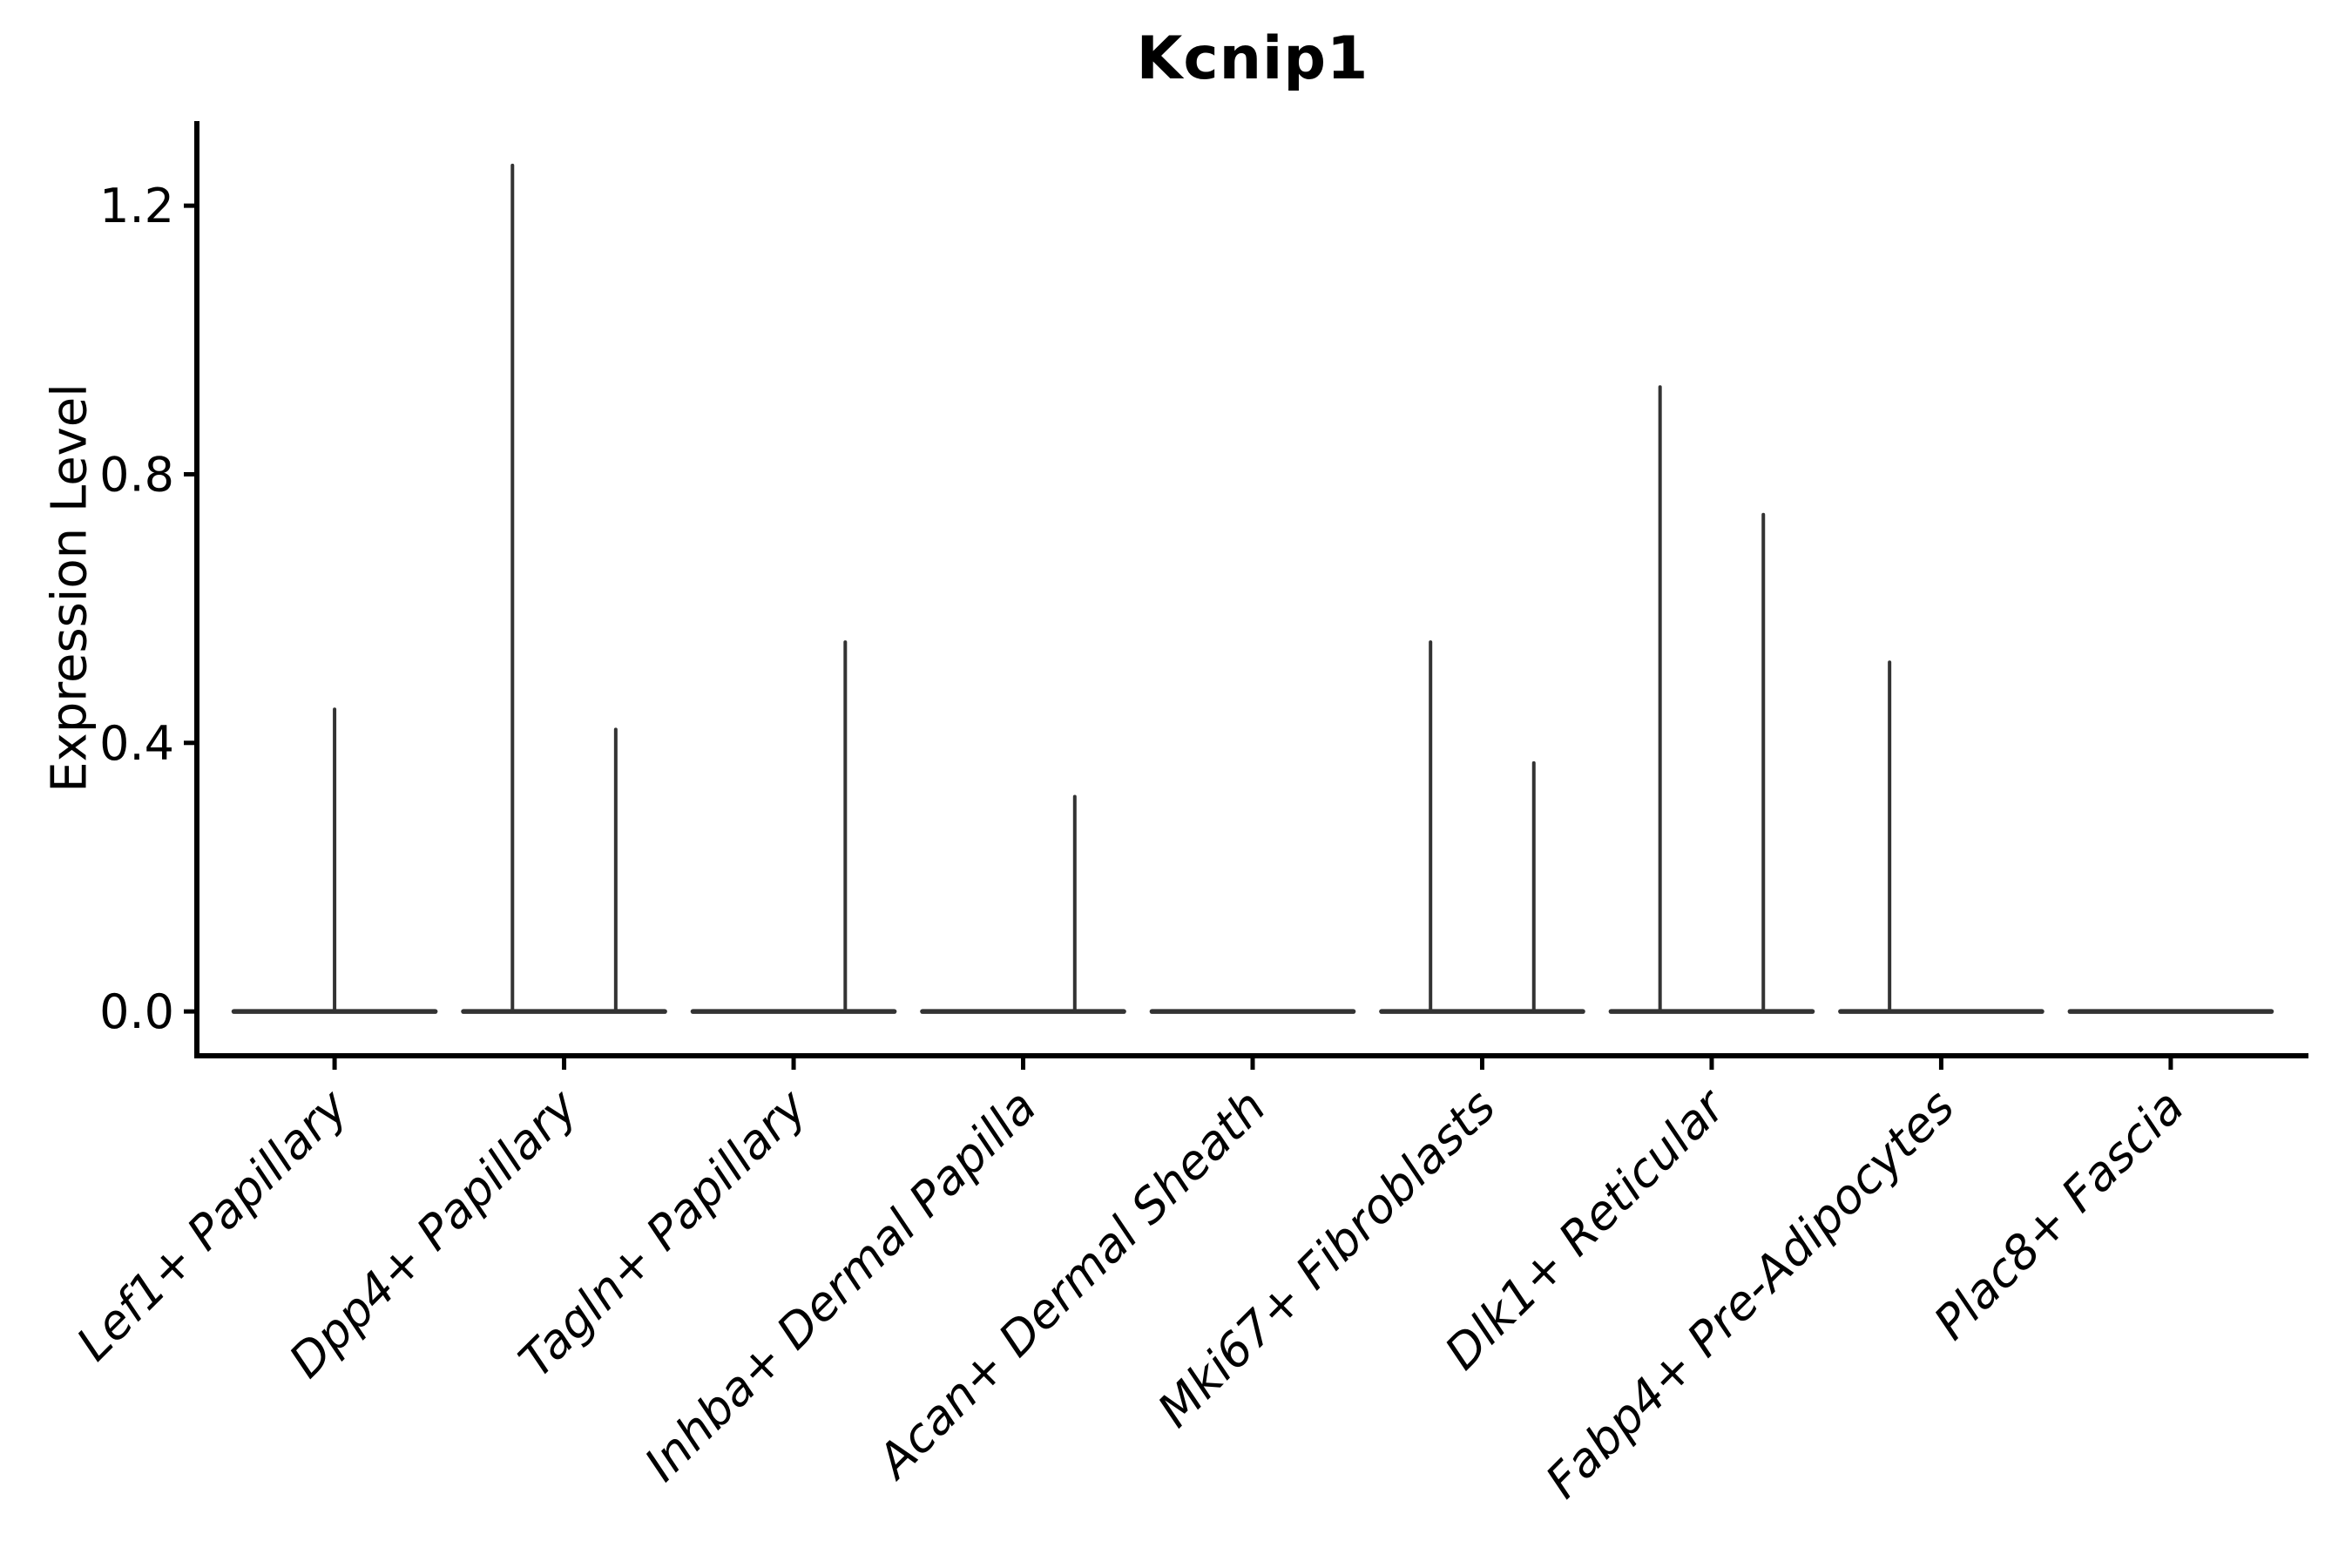 The image size is (2352, 1568). Describe the element at coordinates (1712, 699) in the screenshot. I see `violin-dlk1-reticular` at that location.